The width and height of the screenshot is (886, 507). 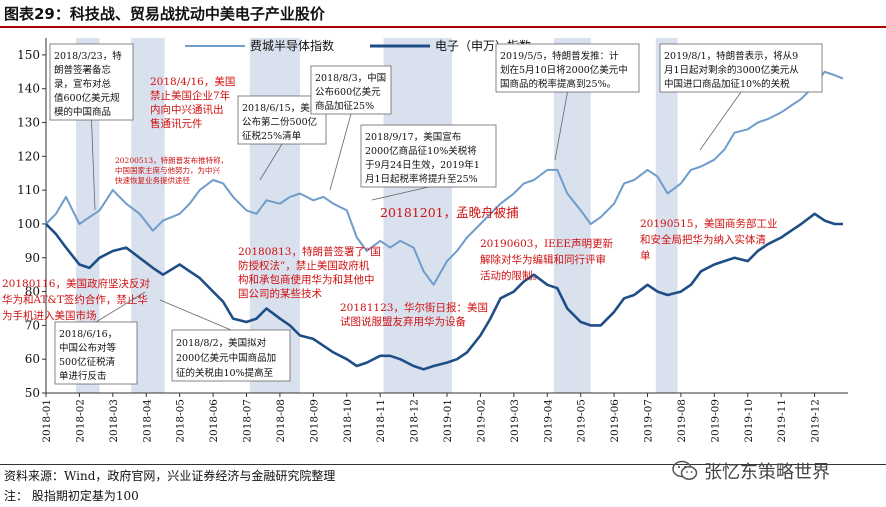 What do you see at coordinates (731, 56) in the screenshot?
I see `annotation-line: 2019/8/1，特朗普表示，将从9` at bounding box center [731, 56].